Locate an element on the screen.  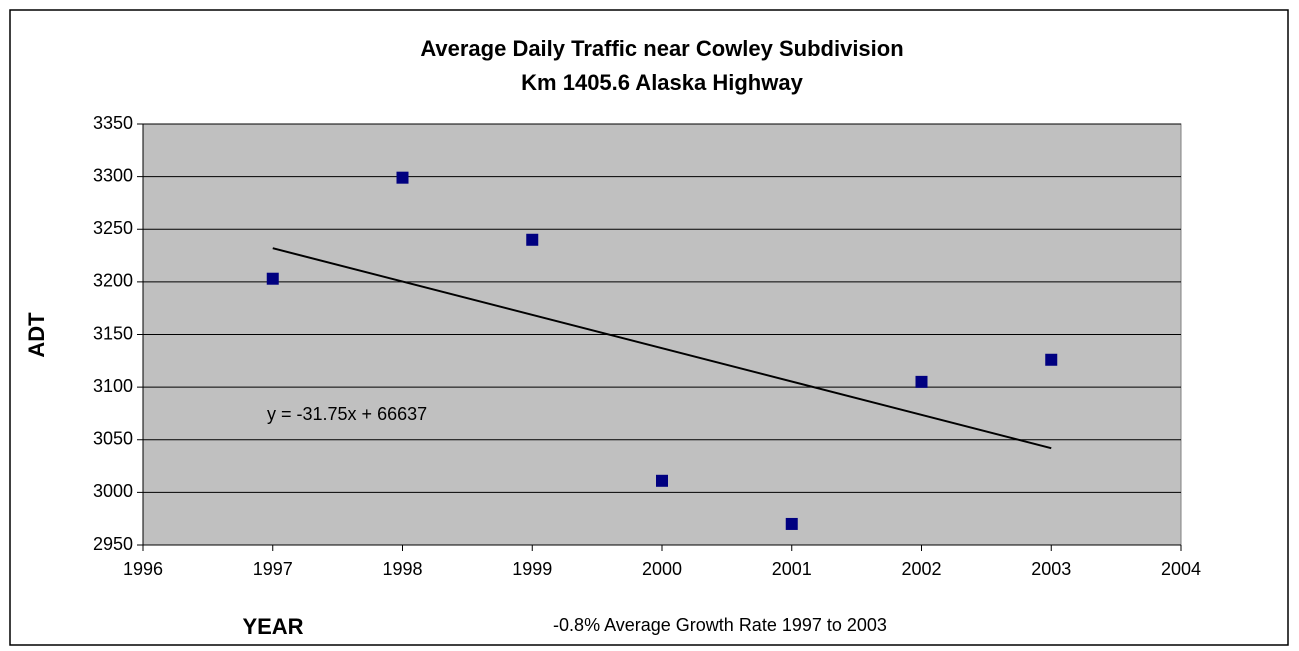
x-tick-label: 2001 is located at coordinates (792, 569).